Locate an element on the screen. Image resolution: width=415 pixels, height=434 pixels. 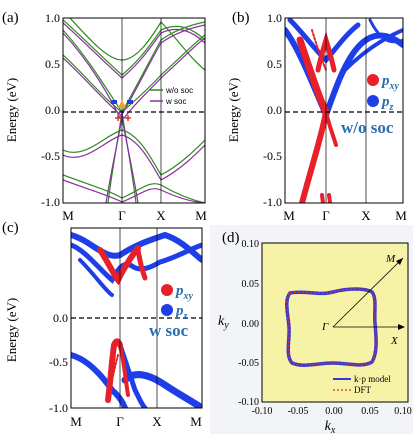
panel-b-ytick: 0.5 is located at coordinates (274, 64).